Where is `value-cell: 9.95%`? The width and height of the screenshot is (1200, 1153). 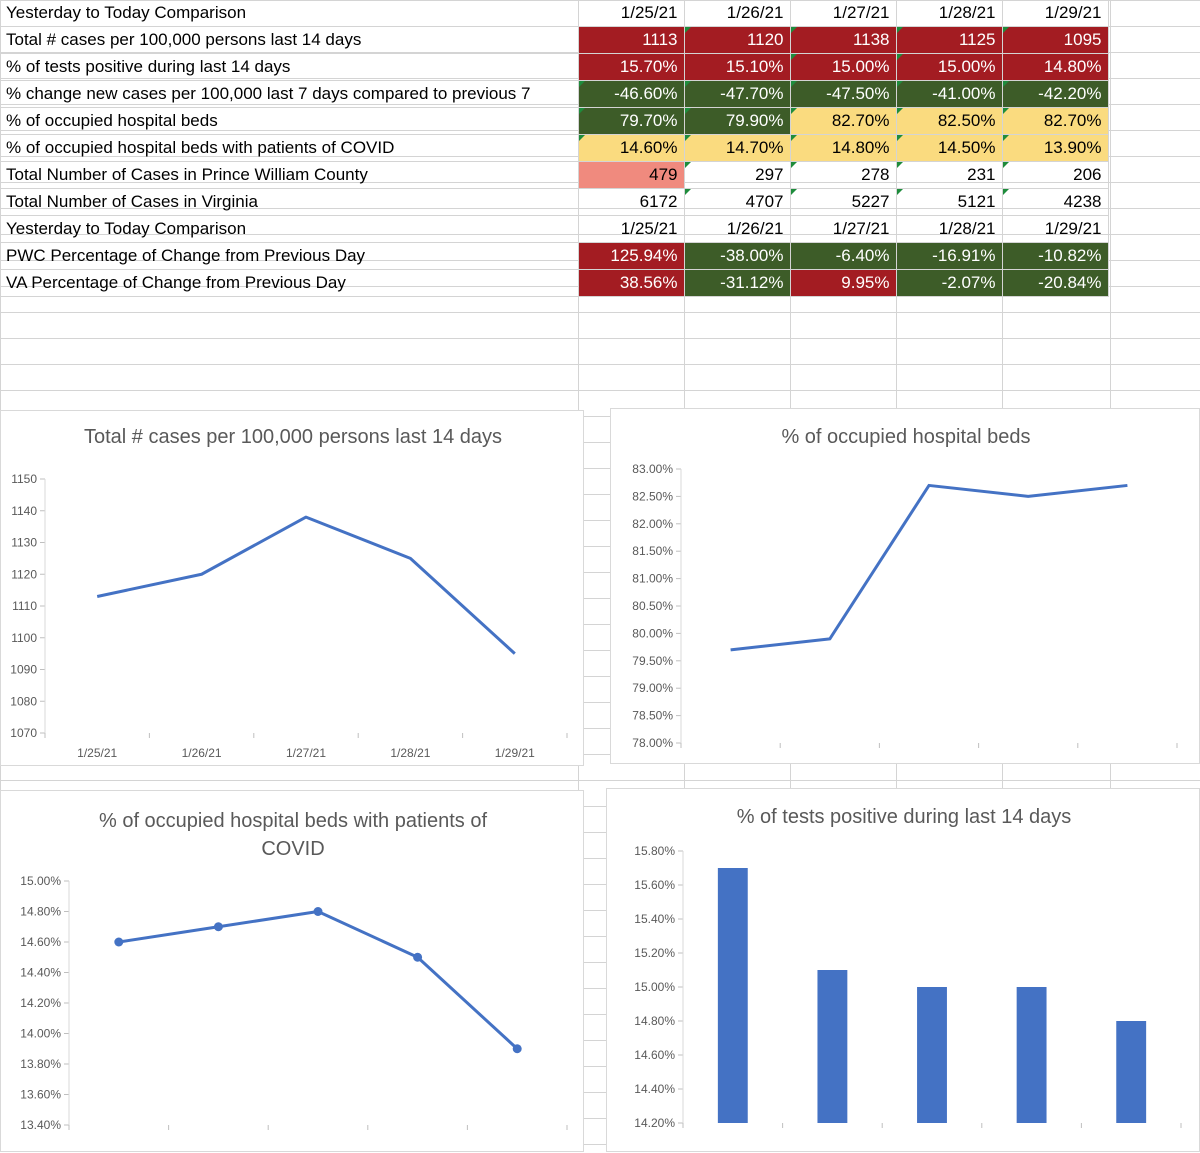
value-cell: 9.95% is located at coordinates (843, 283).